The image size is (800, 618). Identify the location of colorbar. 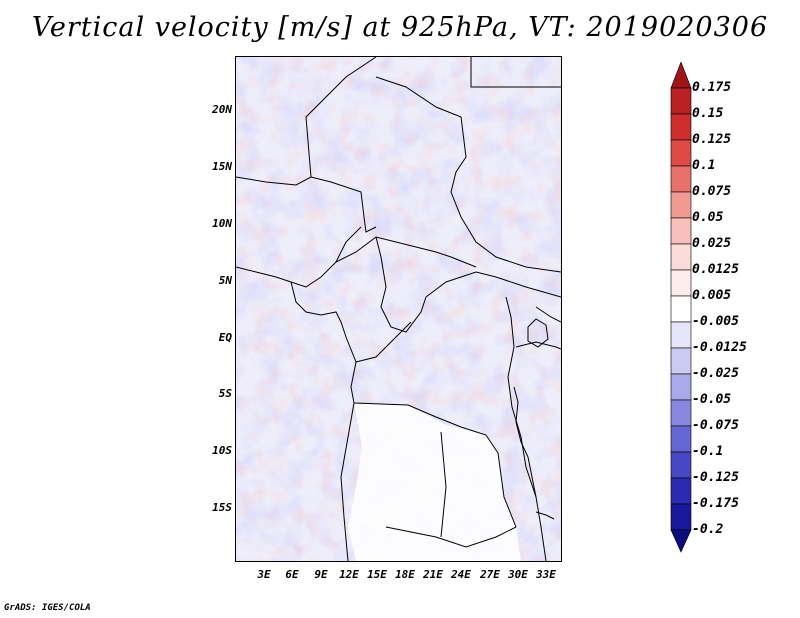
(681, 307).